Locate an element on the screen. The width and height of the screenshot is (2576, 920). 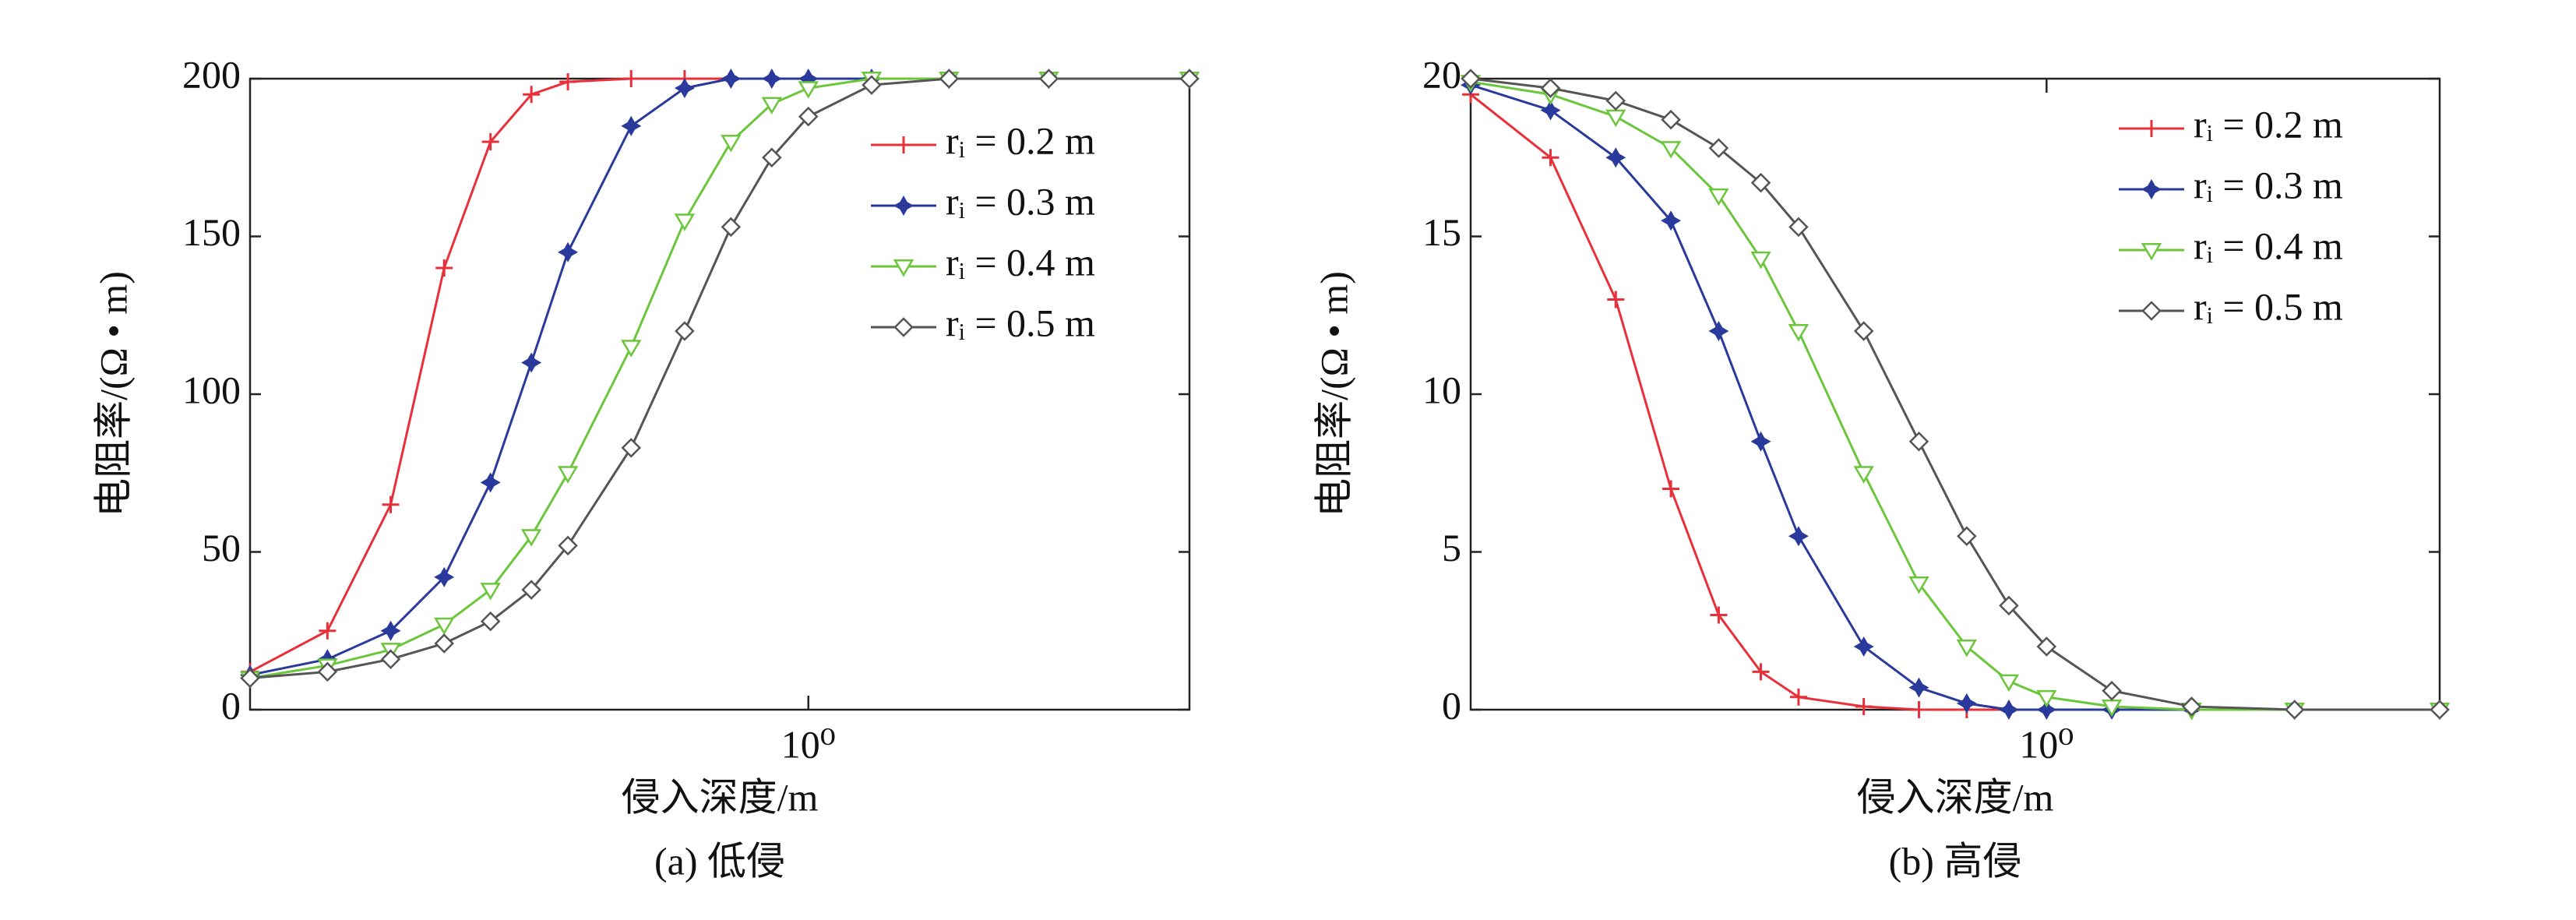
y-tick-label: 20 is located at coordinates (1441, 74).